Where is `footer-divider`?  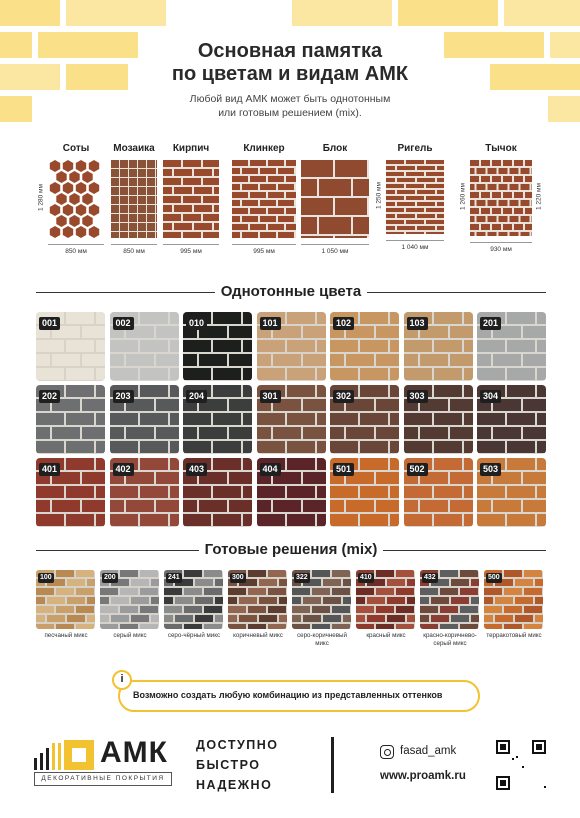 footer-divider is located at coordinates (332, 765).